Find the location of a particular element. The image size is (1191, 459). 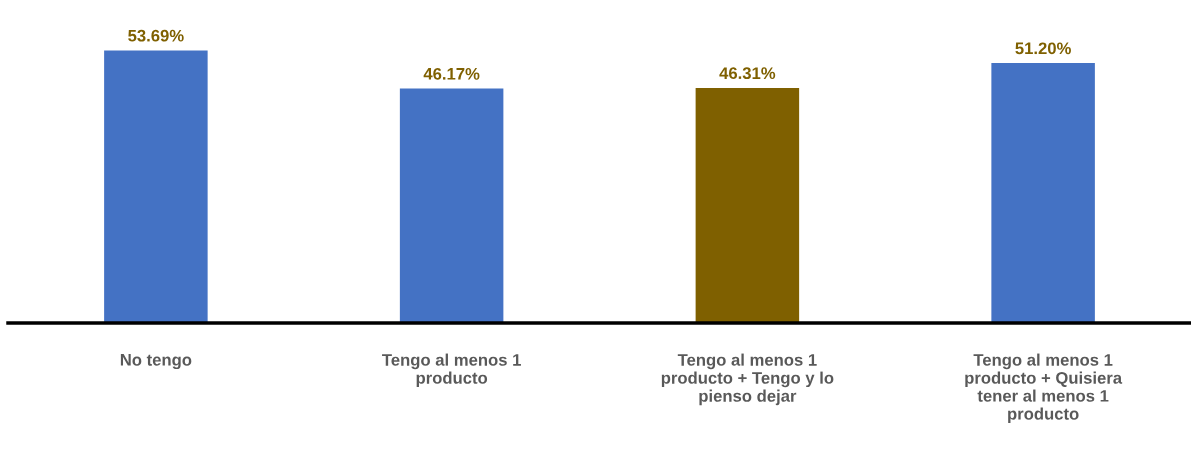

x-tick-label: Tengo al menos 1 producto is located at coordinates (451, 370).